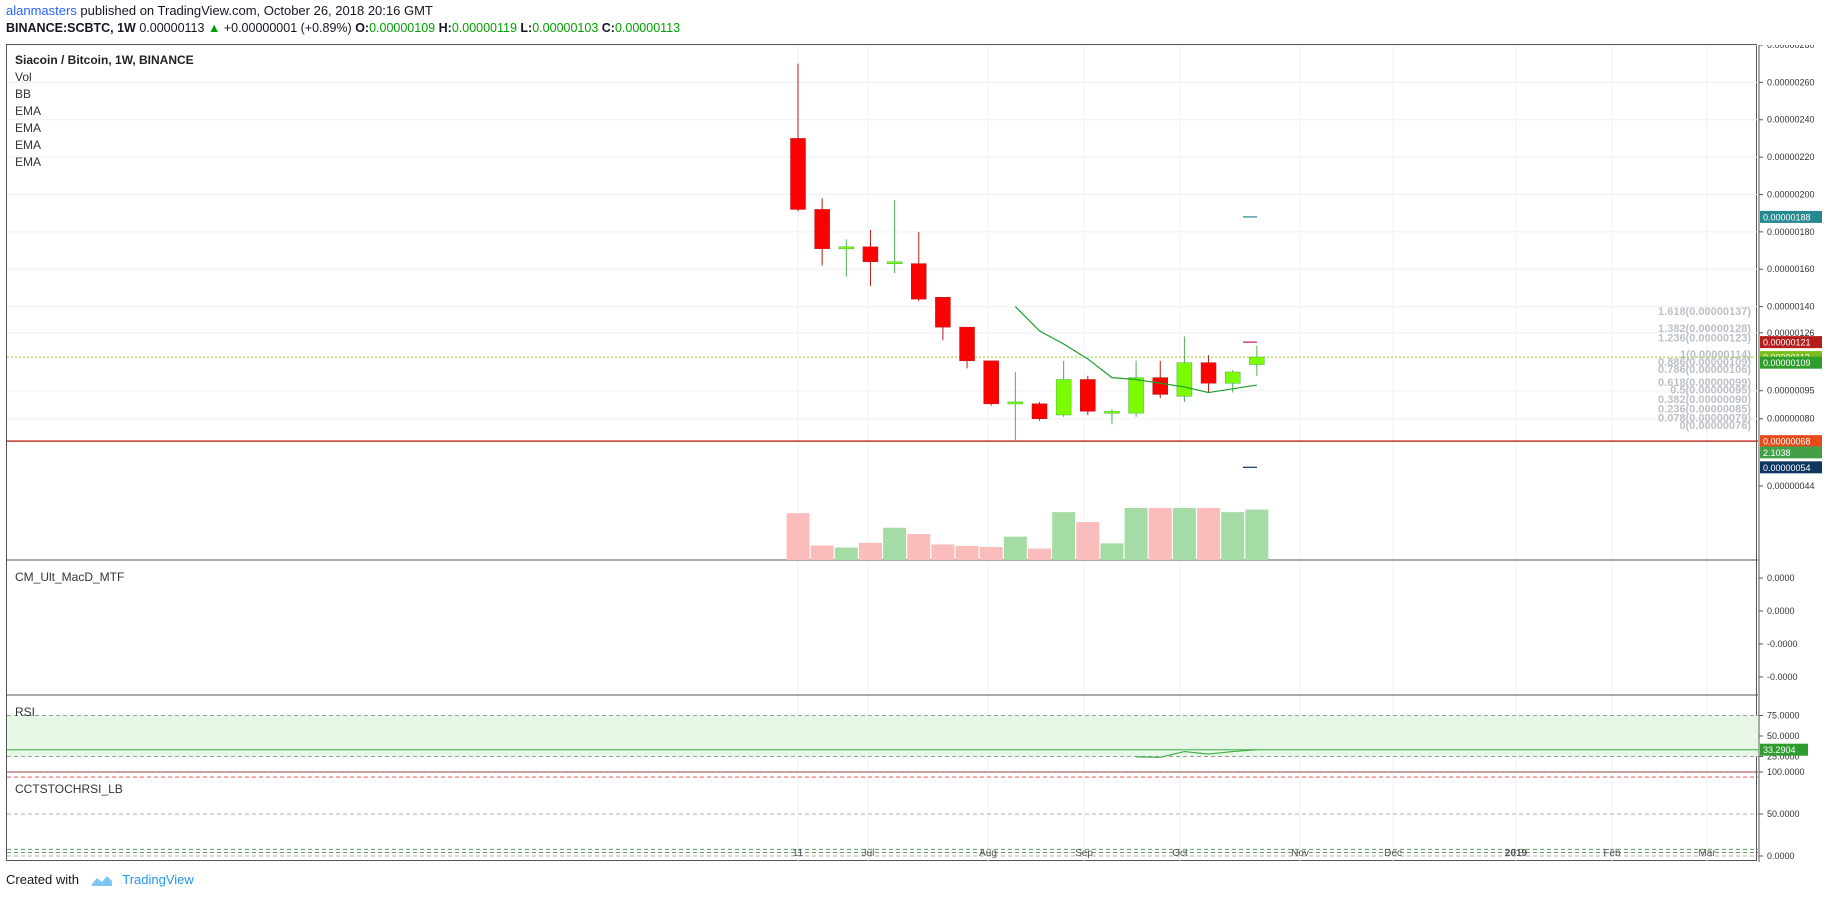 This screenshot has width=1828, height=899. I want to click on rsi-pane-label: RSI, so click(25, 712).